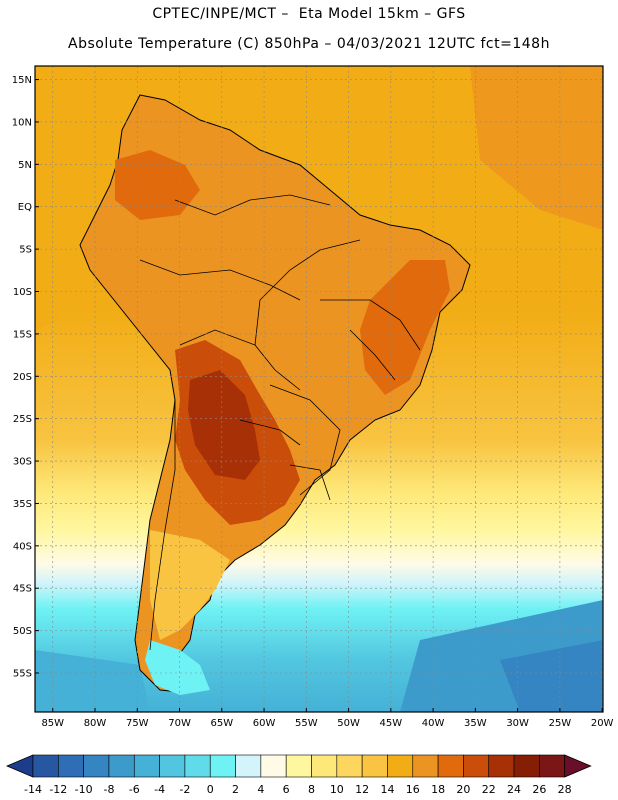 The width and height of the screenshot is (618, 800). What do you see at coordinates (95, 723) in the screenshot?
I see `lon-label: 80W` at bounding box center [95, 723].